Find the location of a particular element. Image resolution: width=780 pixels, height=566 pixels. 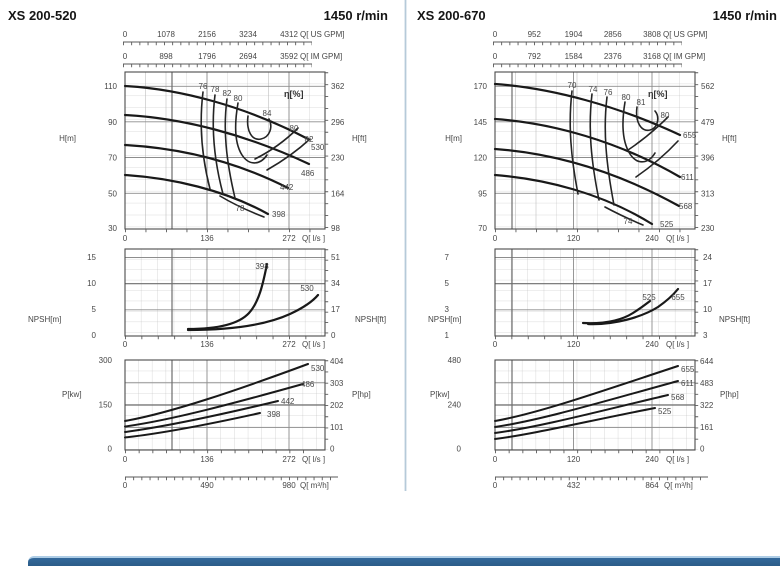

svg-text: 95 is located at coordinates (482, 193).